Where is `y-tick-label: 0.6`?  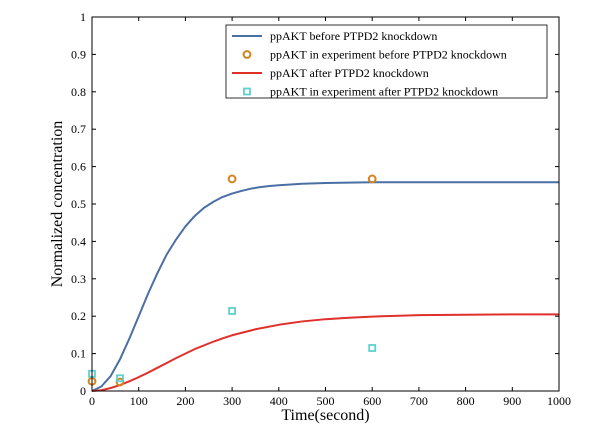 y-tick-label: 0.6 is located at coordinates (78, 167).